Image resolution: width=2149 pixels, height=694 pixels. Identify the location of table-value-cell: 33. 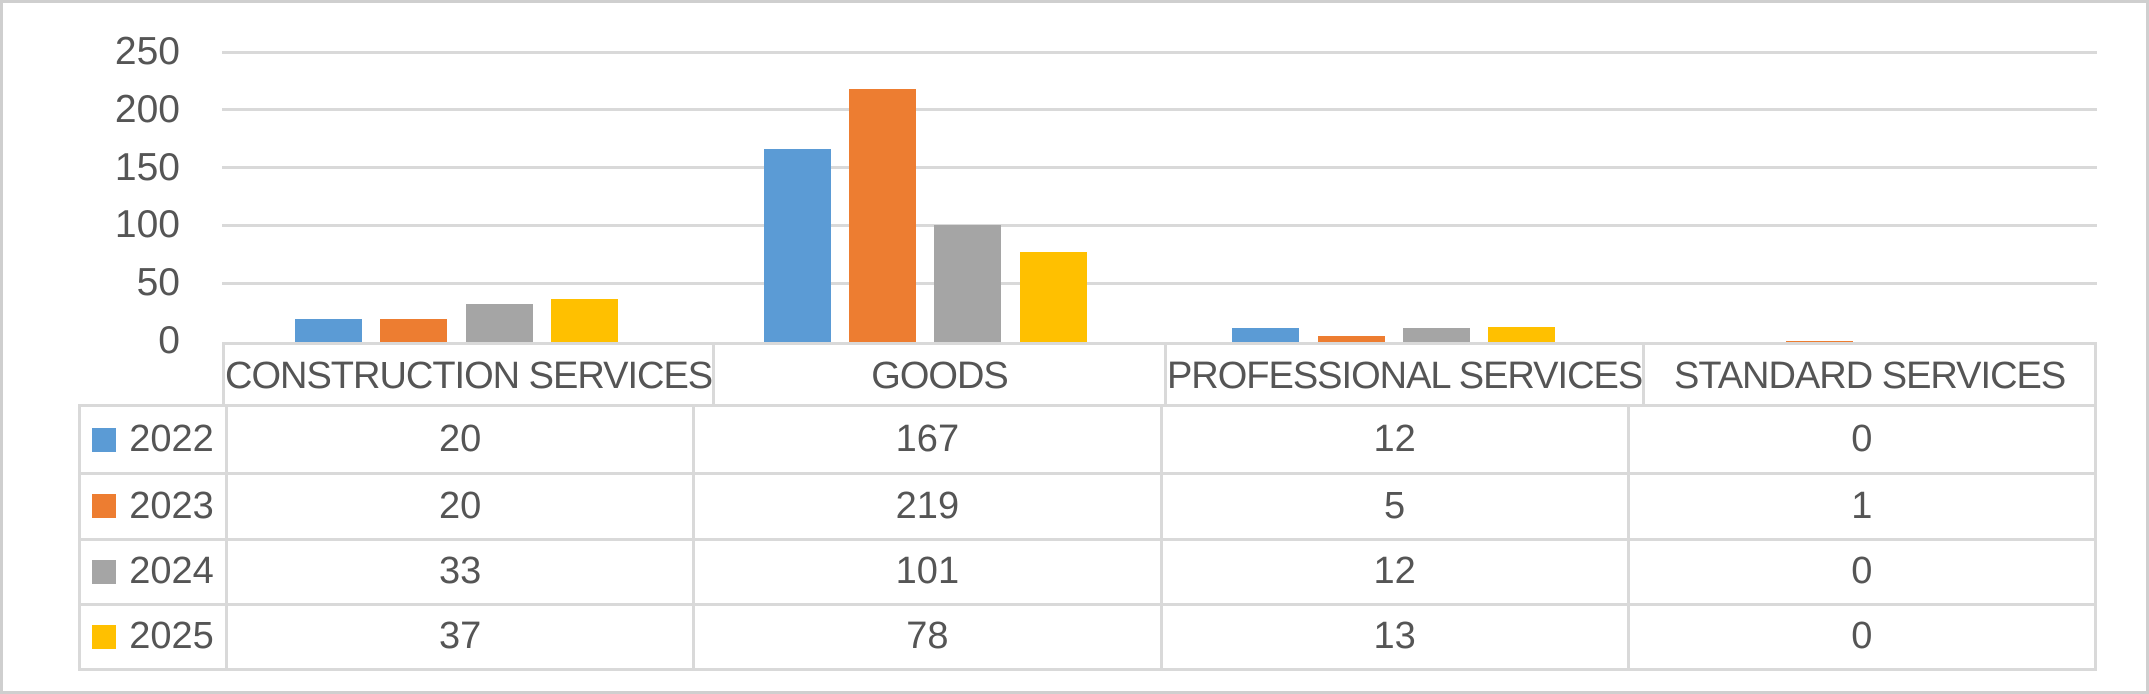
(459, 570).